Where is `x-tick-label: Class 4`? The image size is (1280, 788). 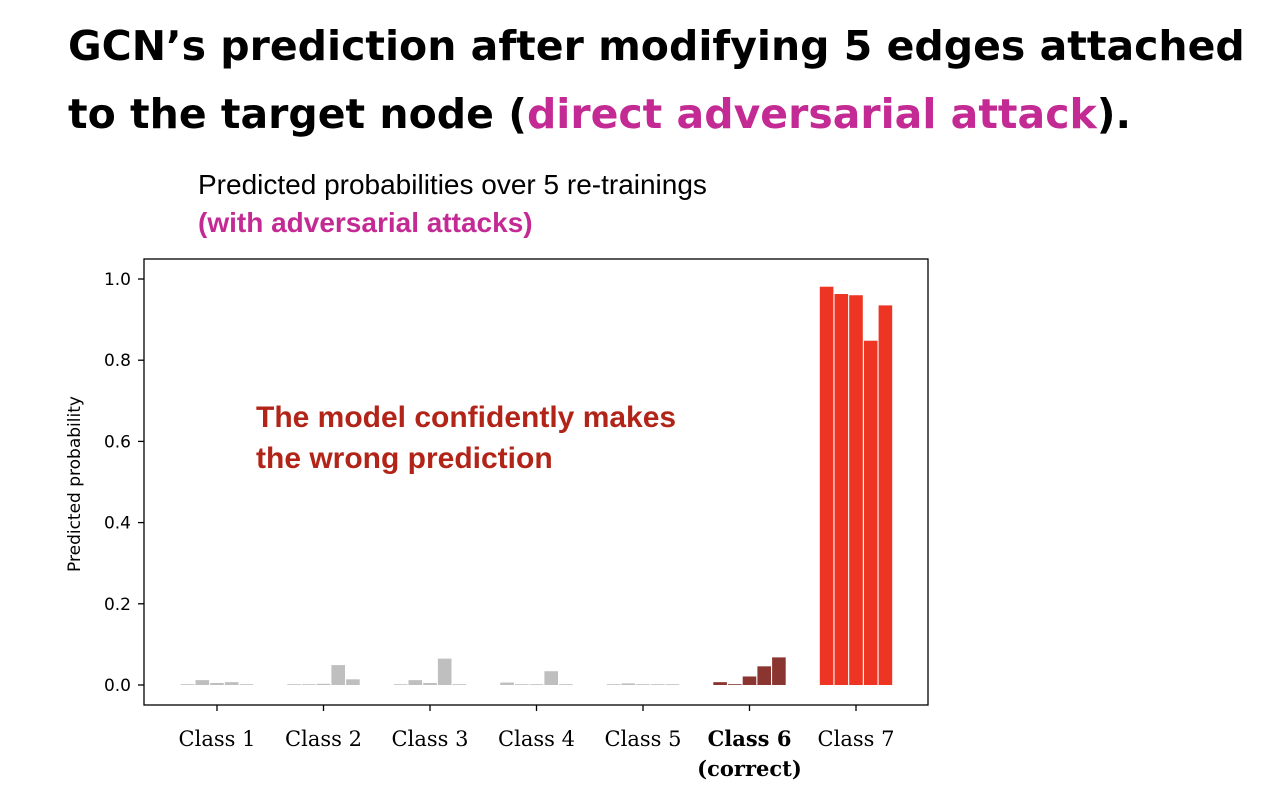 x-tick-label: Class 4 is located at coordinates (536, 739).